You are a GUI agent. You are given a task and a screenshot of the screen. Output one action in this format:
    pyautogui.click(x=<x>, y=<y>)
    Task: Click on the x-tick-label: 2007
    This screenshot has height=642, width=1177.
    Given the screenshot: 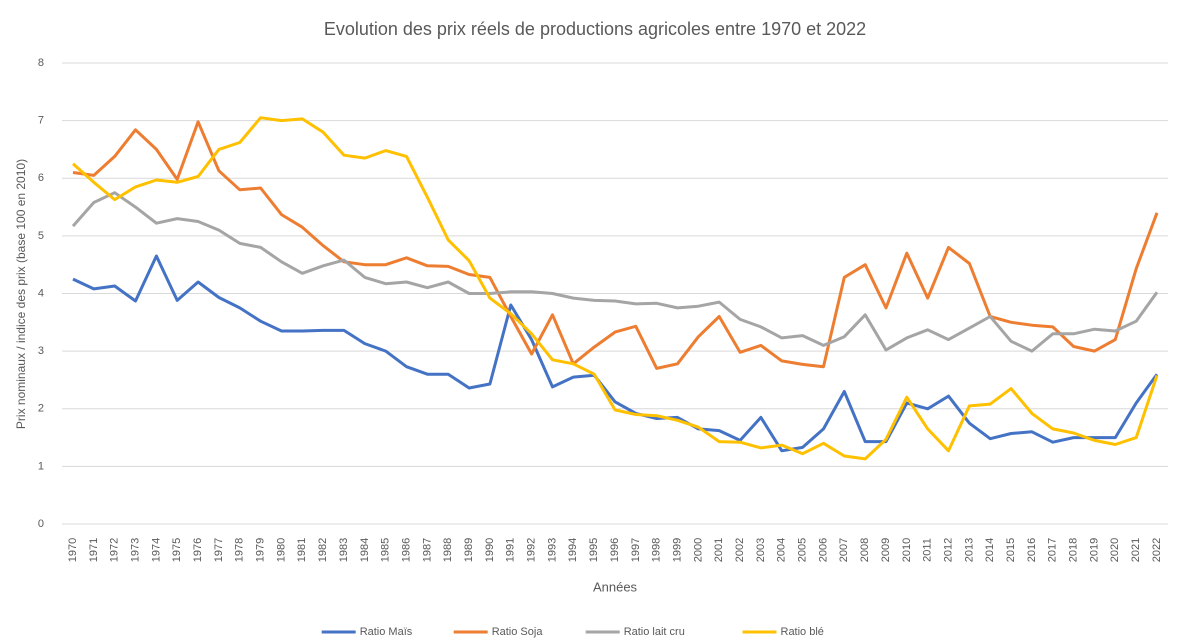 What is the action you would take?
    pyautogui.click(x=844, y=550)
    